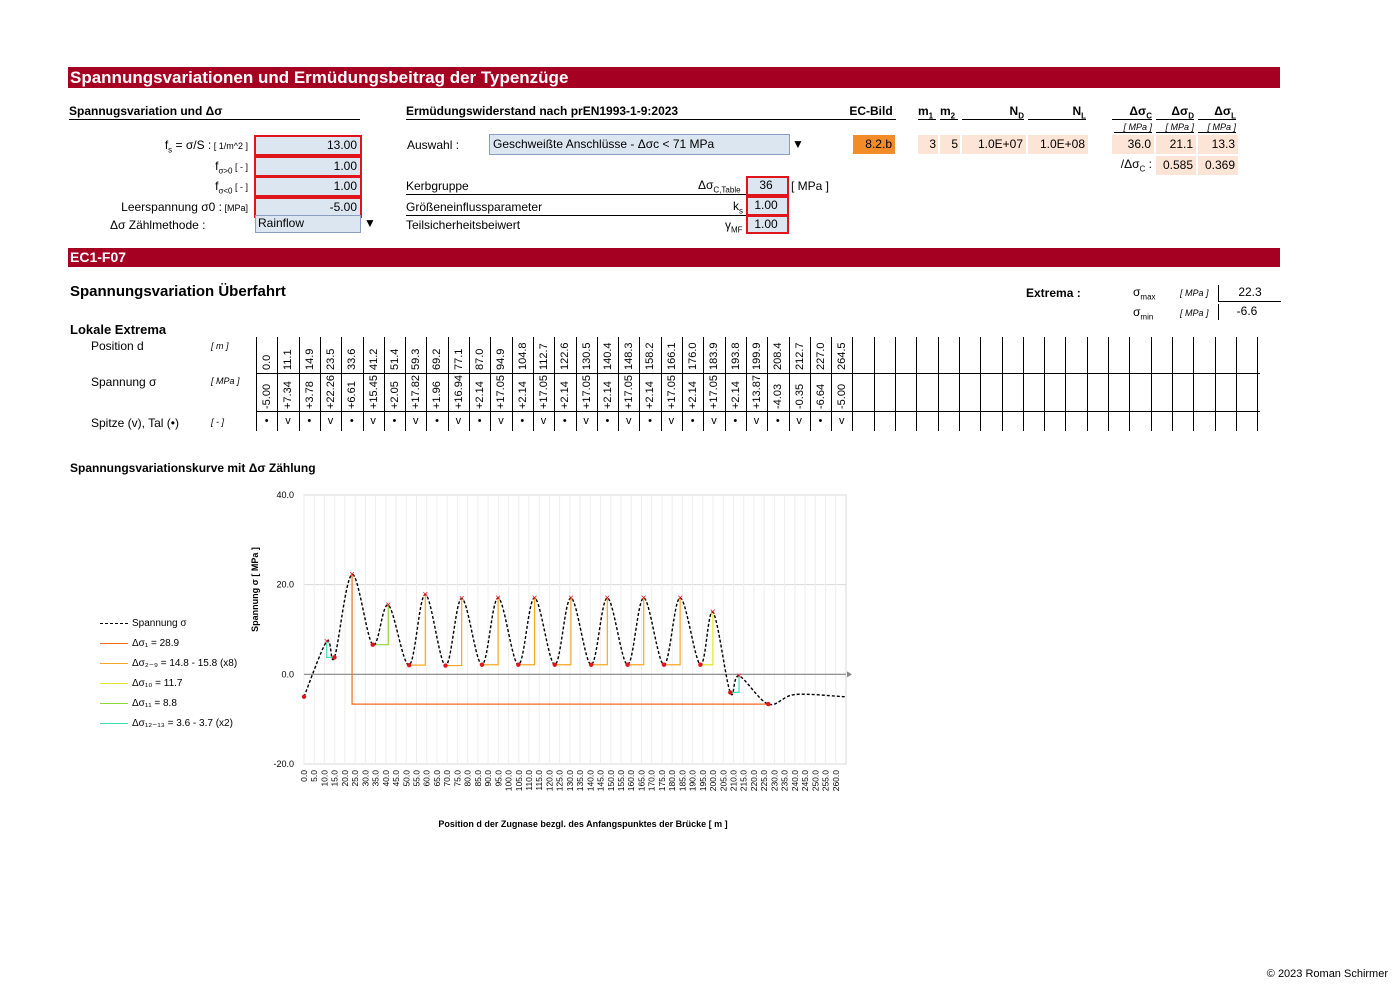 The image size is (1400, 989). What do you see at coordinates (308, 166) in the screenshot?
I see `param-input-1: 1.00` at bounding box center [308, 166].